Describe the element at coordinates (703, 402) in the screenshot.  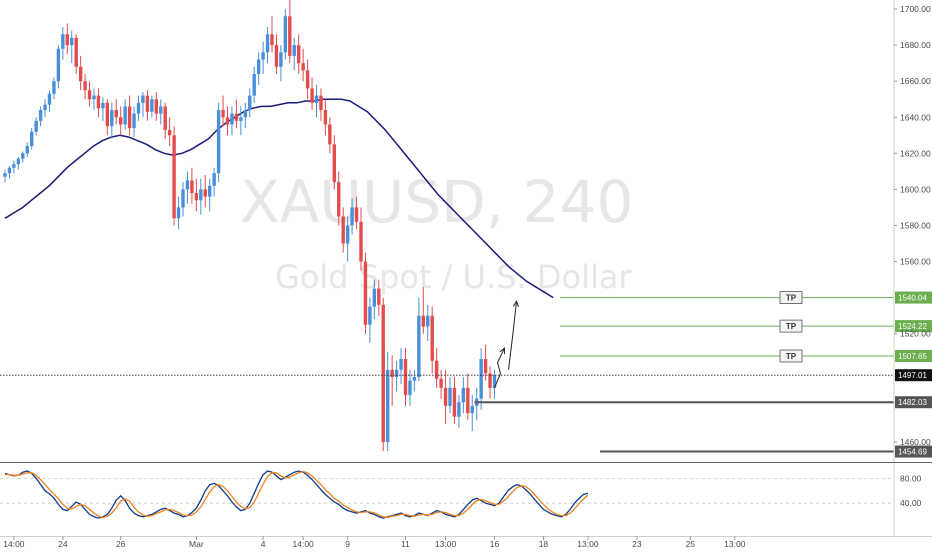
I see `price-level: 1482.03` at that location.